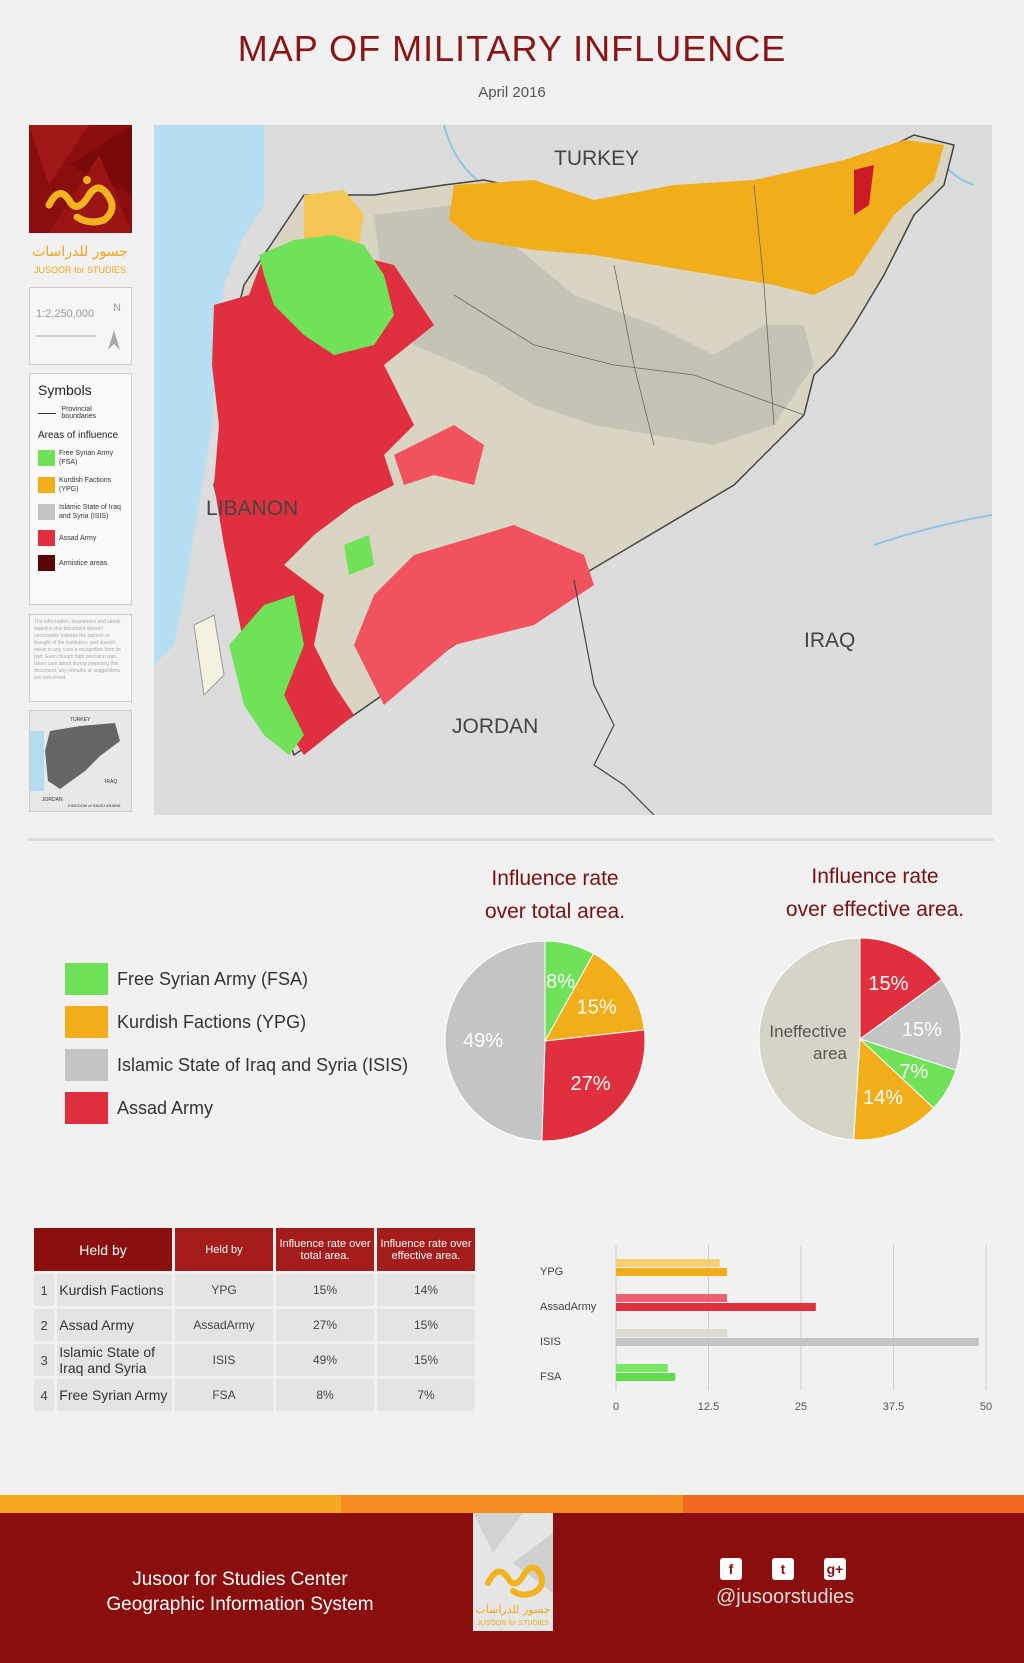 The height and width of the screenshot is (1663, 1024). I want to click on pie-chart-effective: 15% 15% 7% 14% Ineffective area, so click(860, 1039).